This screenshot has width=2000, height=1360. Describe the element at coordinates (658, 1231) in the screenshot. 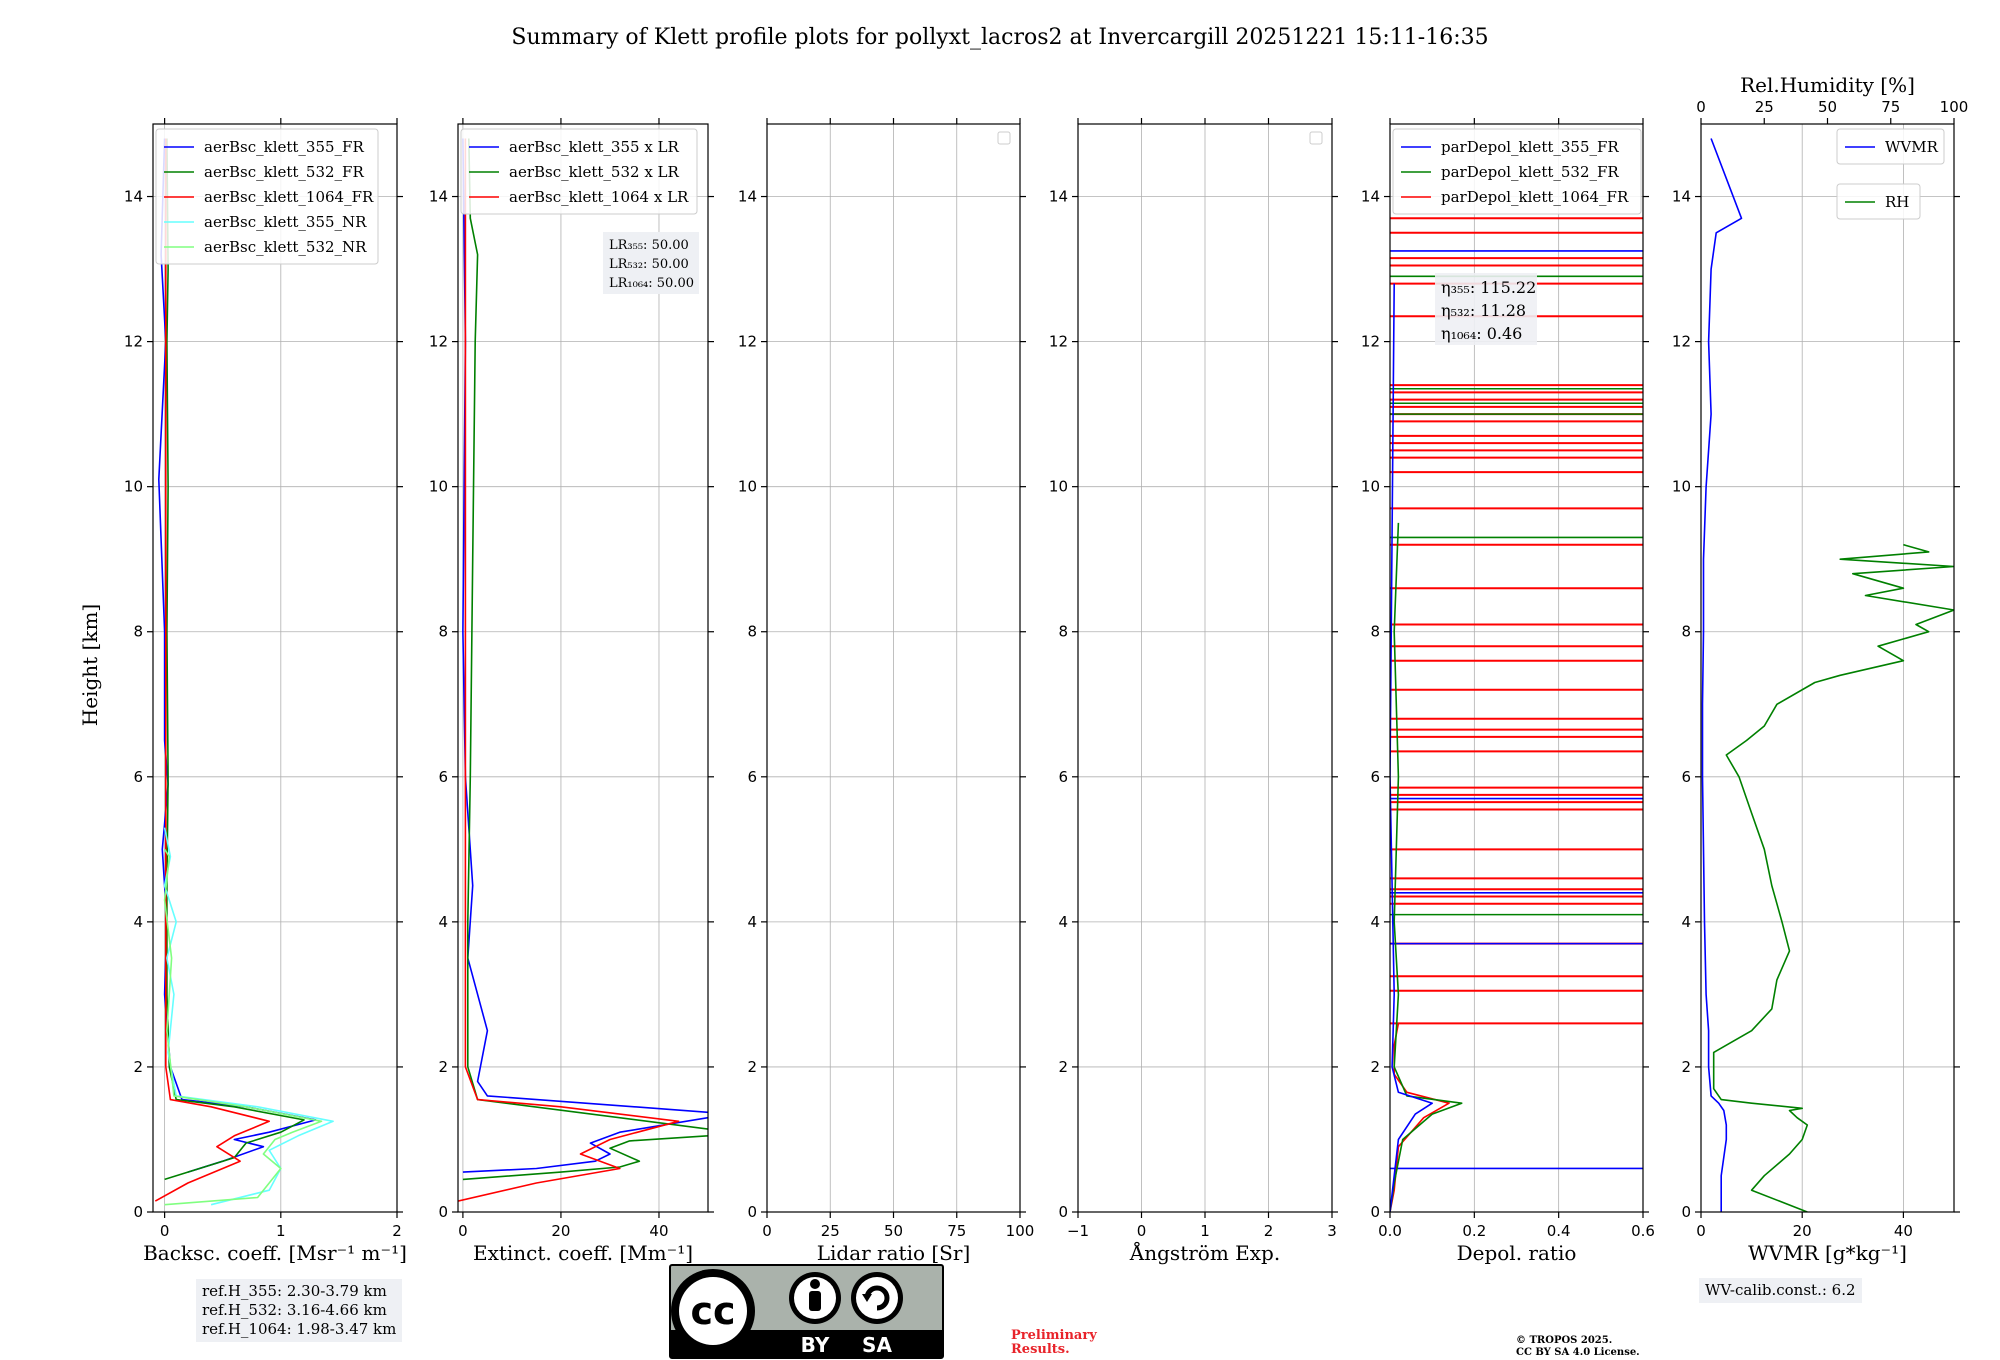

I see `x-tick-label: 40` at that location.